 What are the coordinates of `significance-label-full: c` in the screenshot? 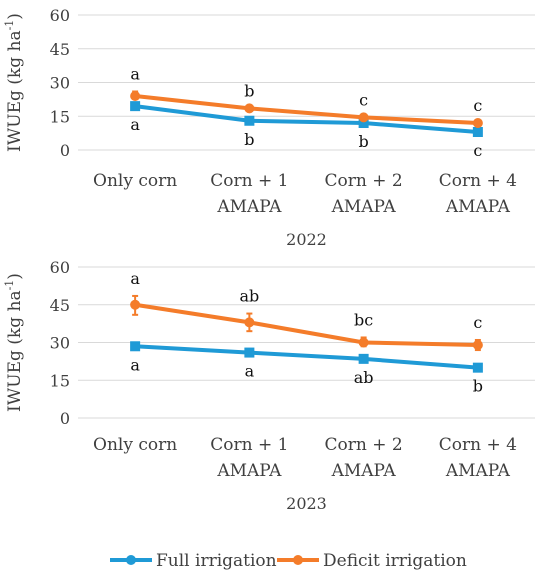 It's located at (477, 150).